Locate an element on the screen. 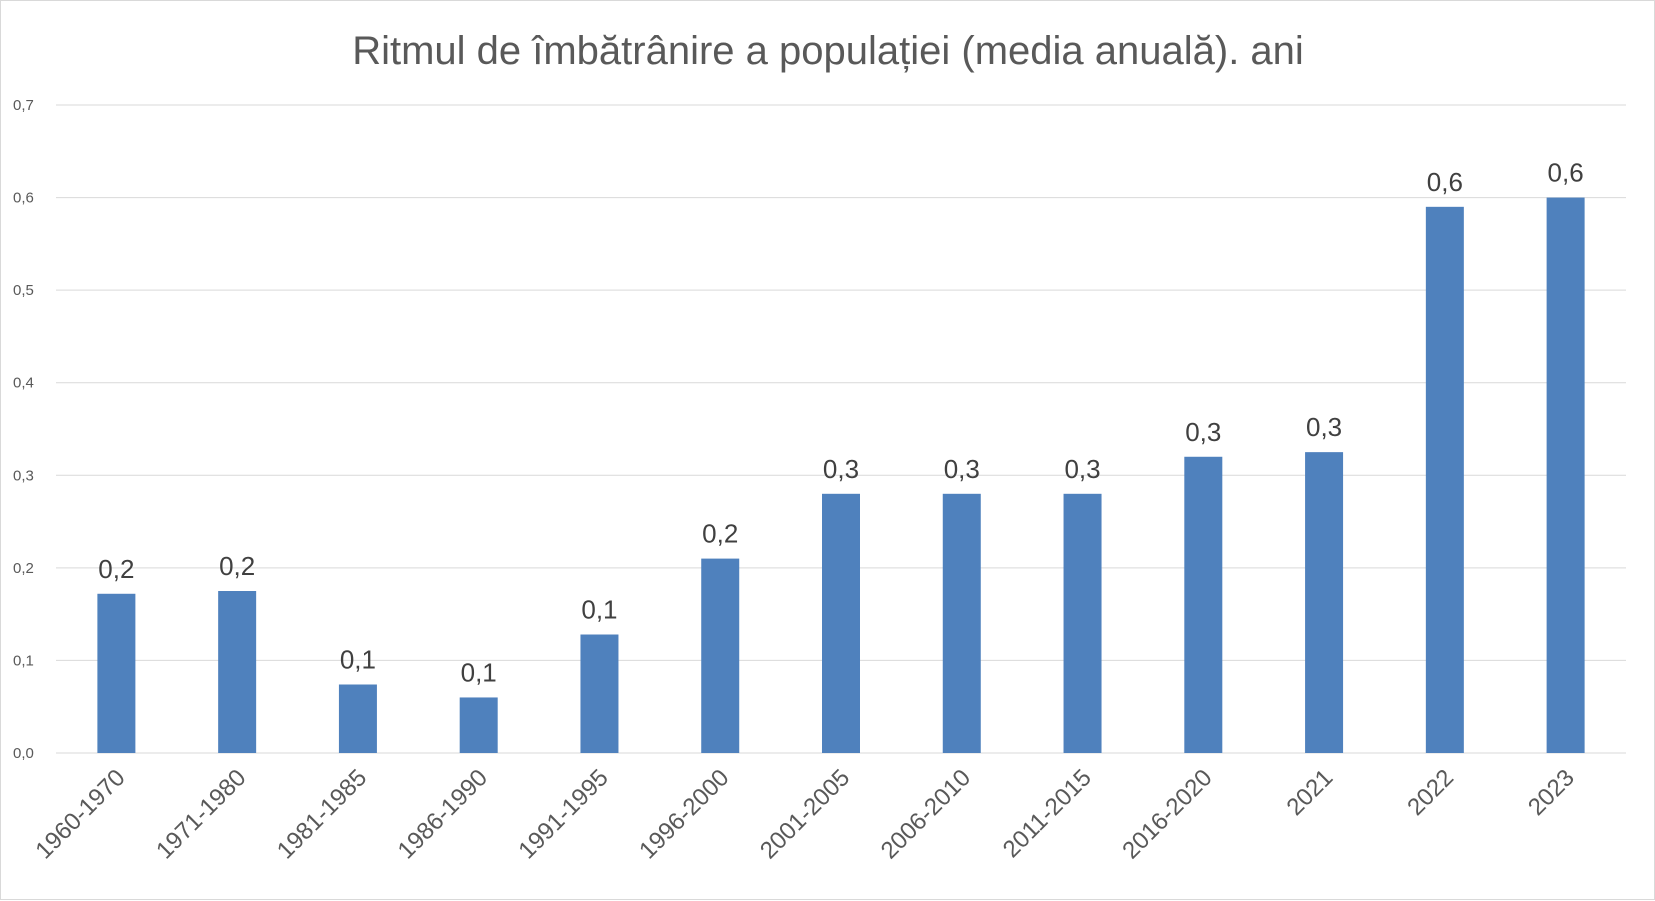 This screenshot has height=901, width=1655. x-tick-label: 2021 is located at coordinates (1309, 792).